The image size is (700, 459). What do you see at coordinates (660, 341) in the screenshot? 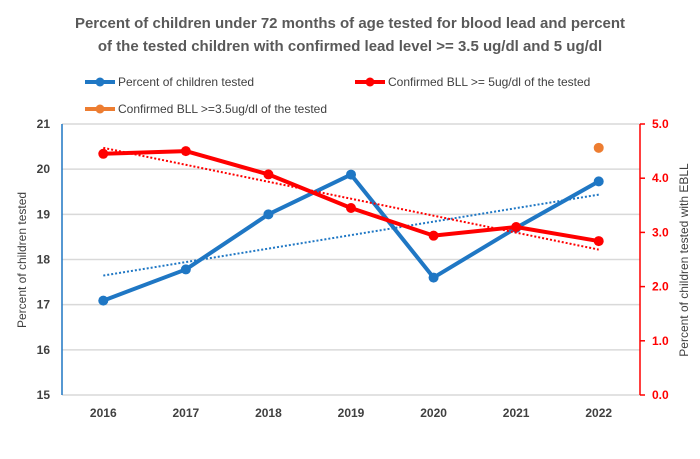
I see `y-right-tick-label: 1.0` at bounding box center [660, 341].